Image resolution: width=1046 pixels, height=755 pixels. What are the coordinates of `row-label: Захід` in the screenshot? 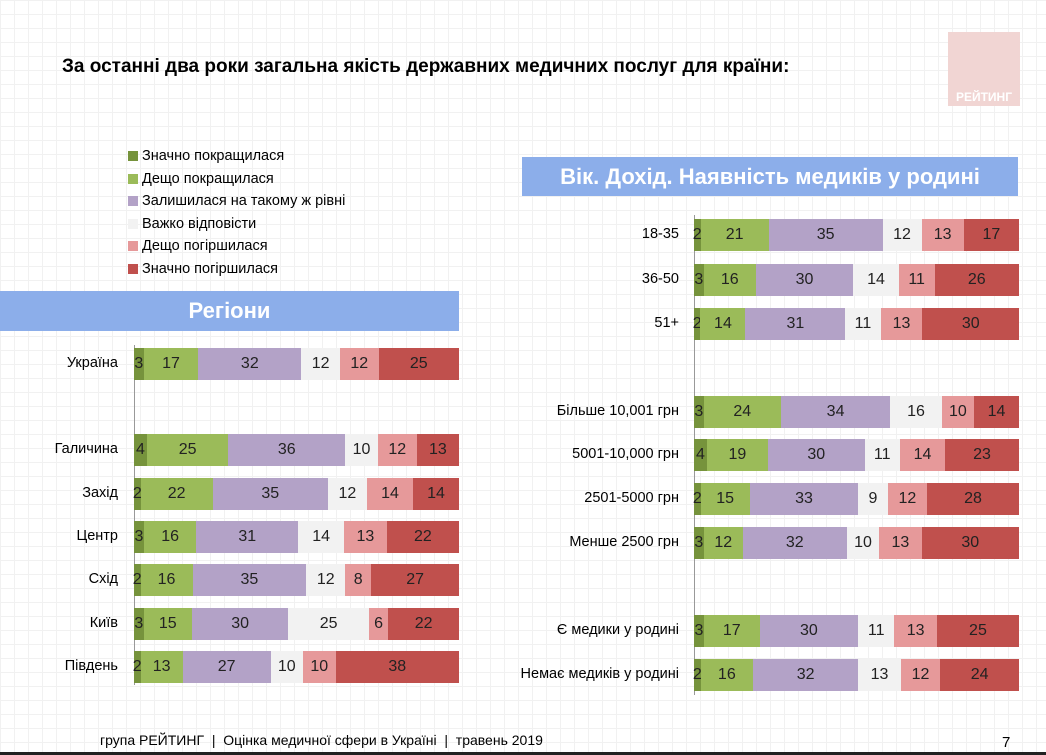 It's located at (100, 493).